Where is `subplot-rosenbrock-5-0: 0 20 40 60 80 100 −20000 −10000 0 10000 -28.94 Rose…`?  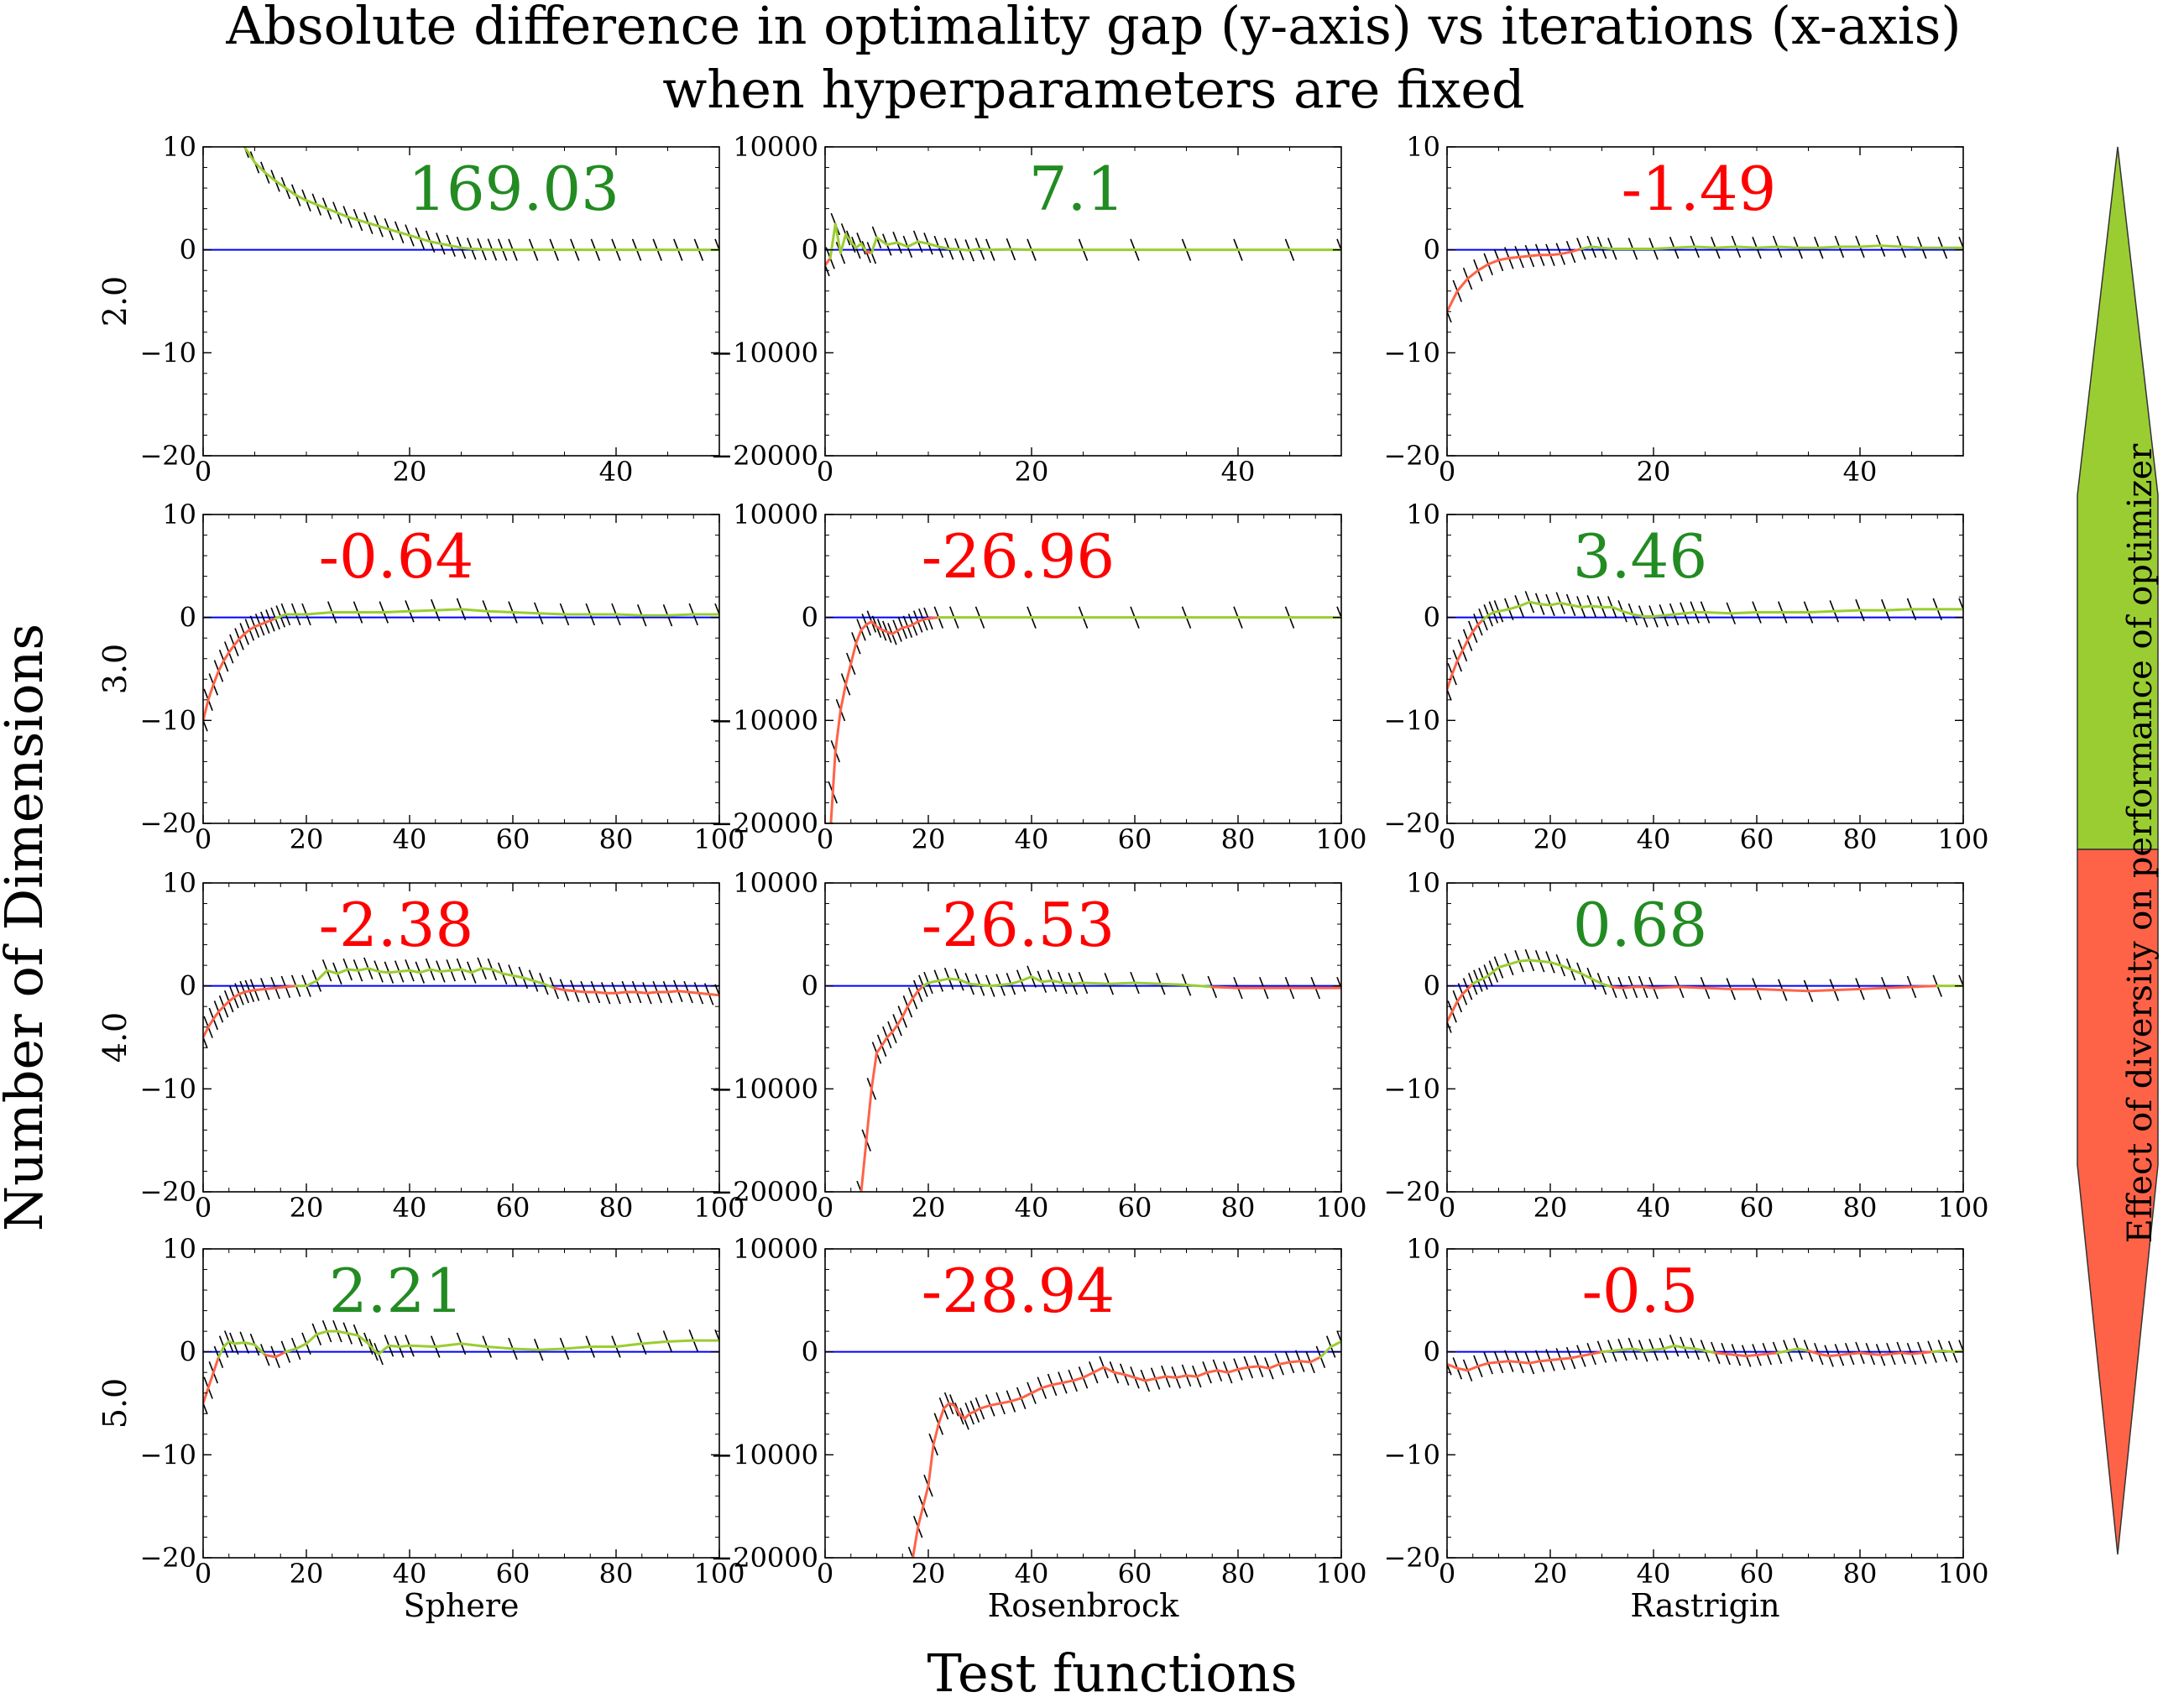 subplot-rosenbrock-5-0: 0 20 40 60 80 100 −20000 −10000 0 10000 -28.94 Rose… is located at coordinates (1038, 1428).